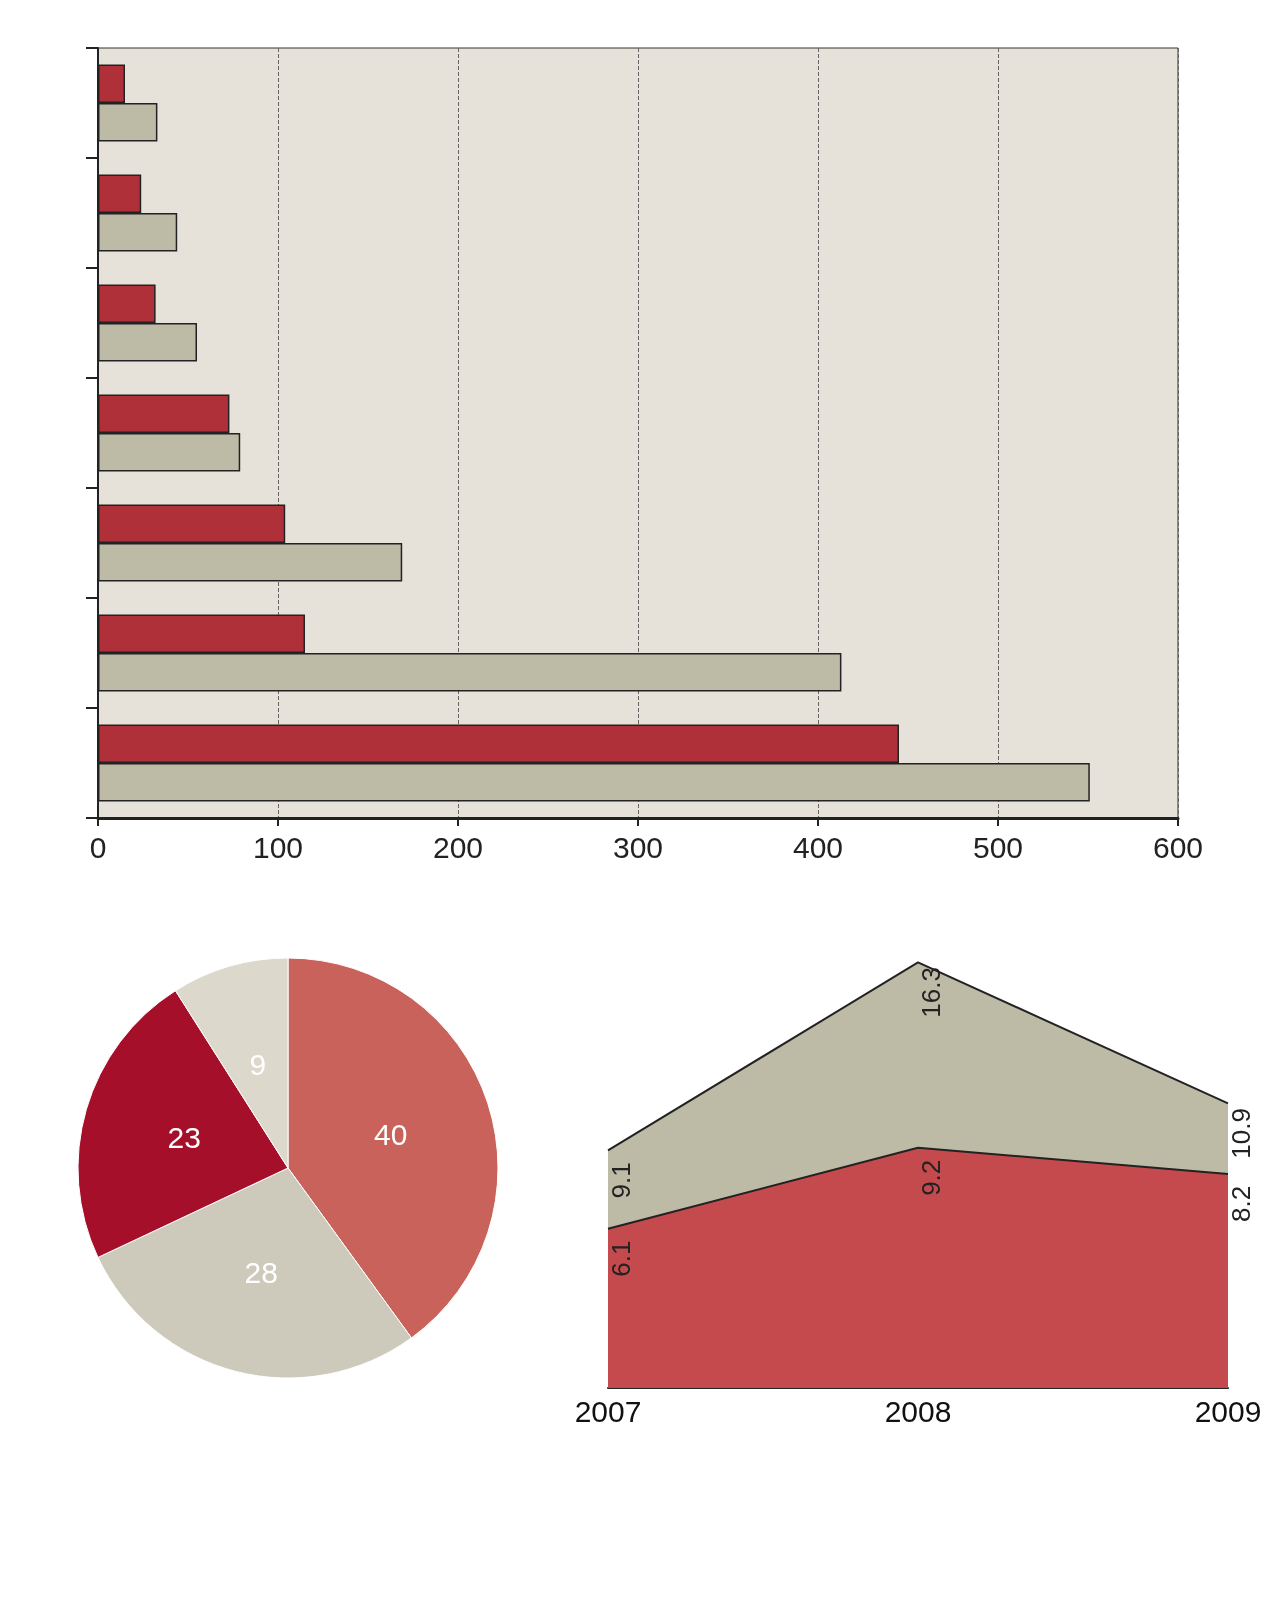 This screenshot has height=1600, width=1286. I want to click on data-label: 28, so click(261, 1273).